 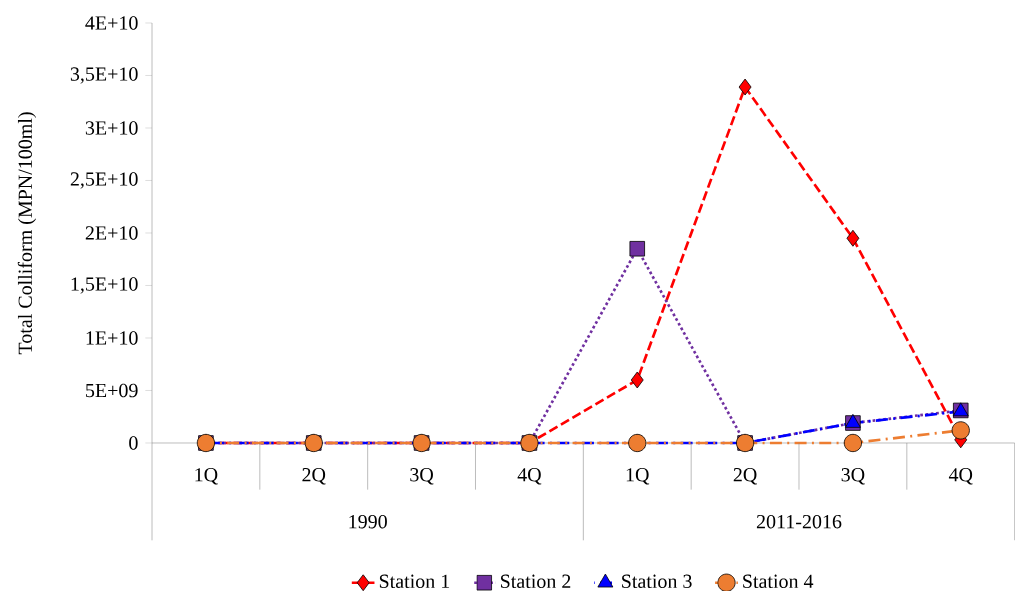 I want to click on y-tick-label: 2,5E+10, so click(x=104, y=180).